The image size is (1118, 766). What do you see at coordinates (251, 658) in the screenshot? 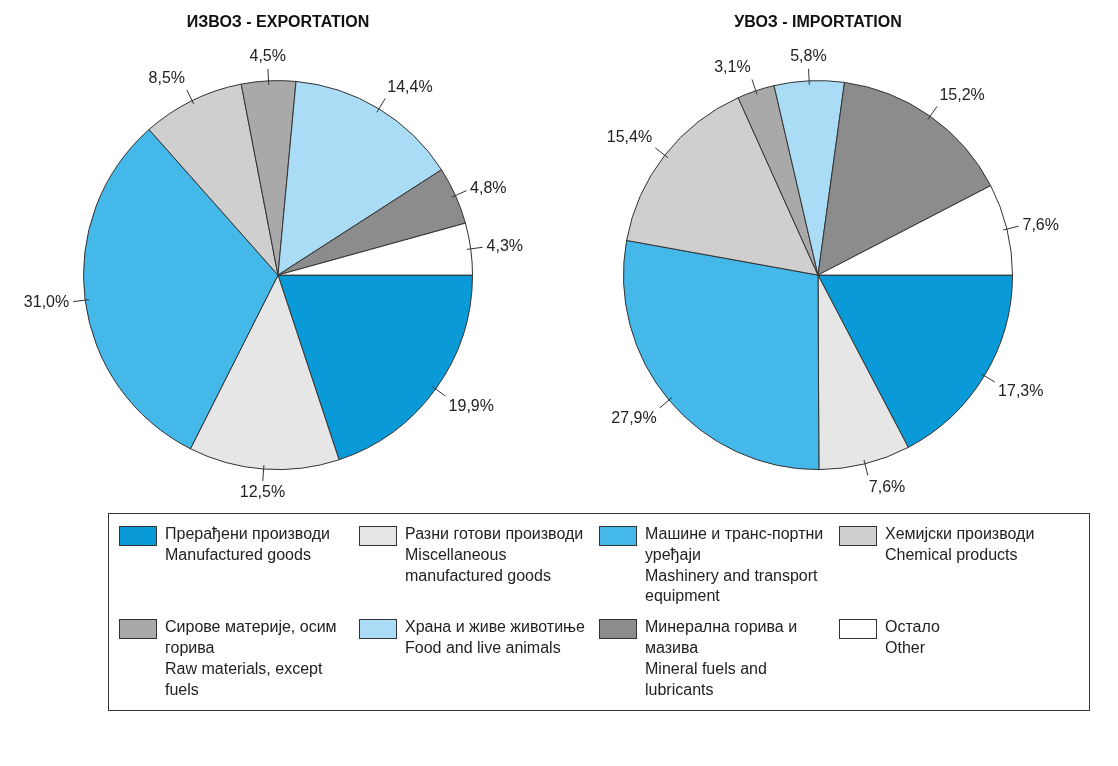
I see `legend-label: Сирове материје, осим горива Raw materials, except fuels` at bounding box center [251, 658].